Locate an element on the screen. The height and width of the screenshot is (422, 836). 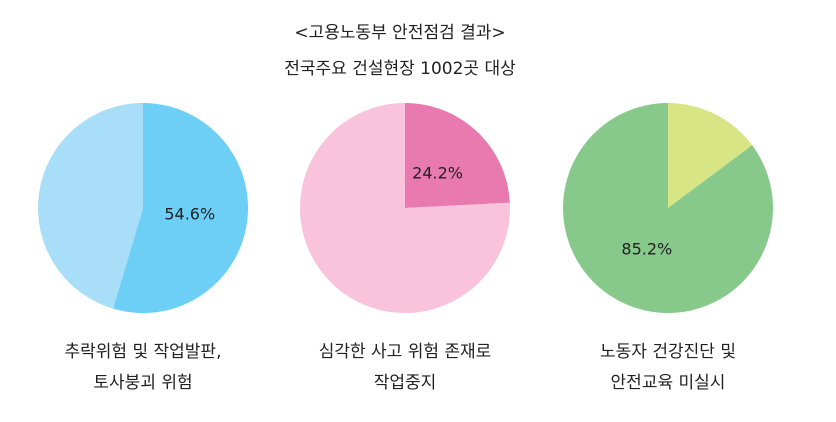
pie-caption: 심각한 사고 위험 존재로 is located at coordinates (405, 352).